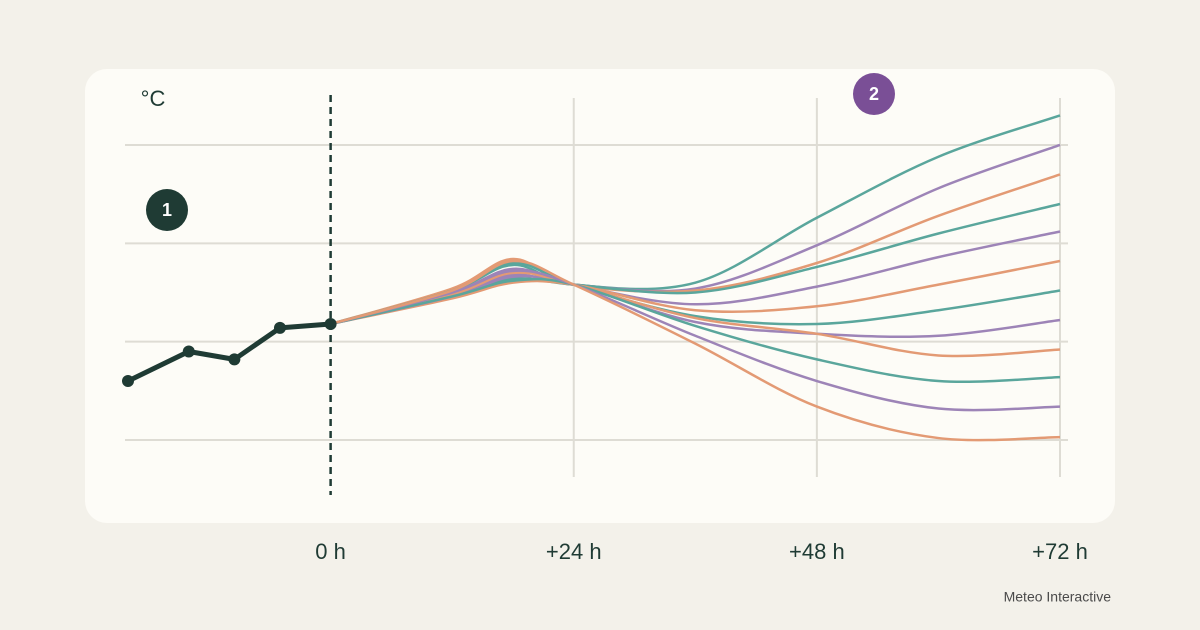 The width and height of the screenshot is (1200, 630). I want to click on x-tick-label: 0 h, so click(330, 551).